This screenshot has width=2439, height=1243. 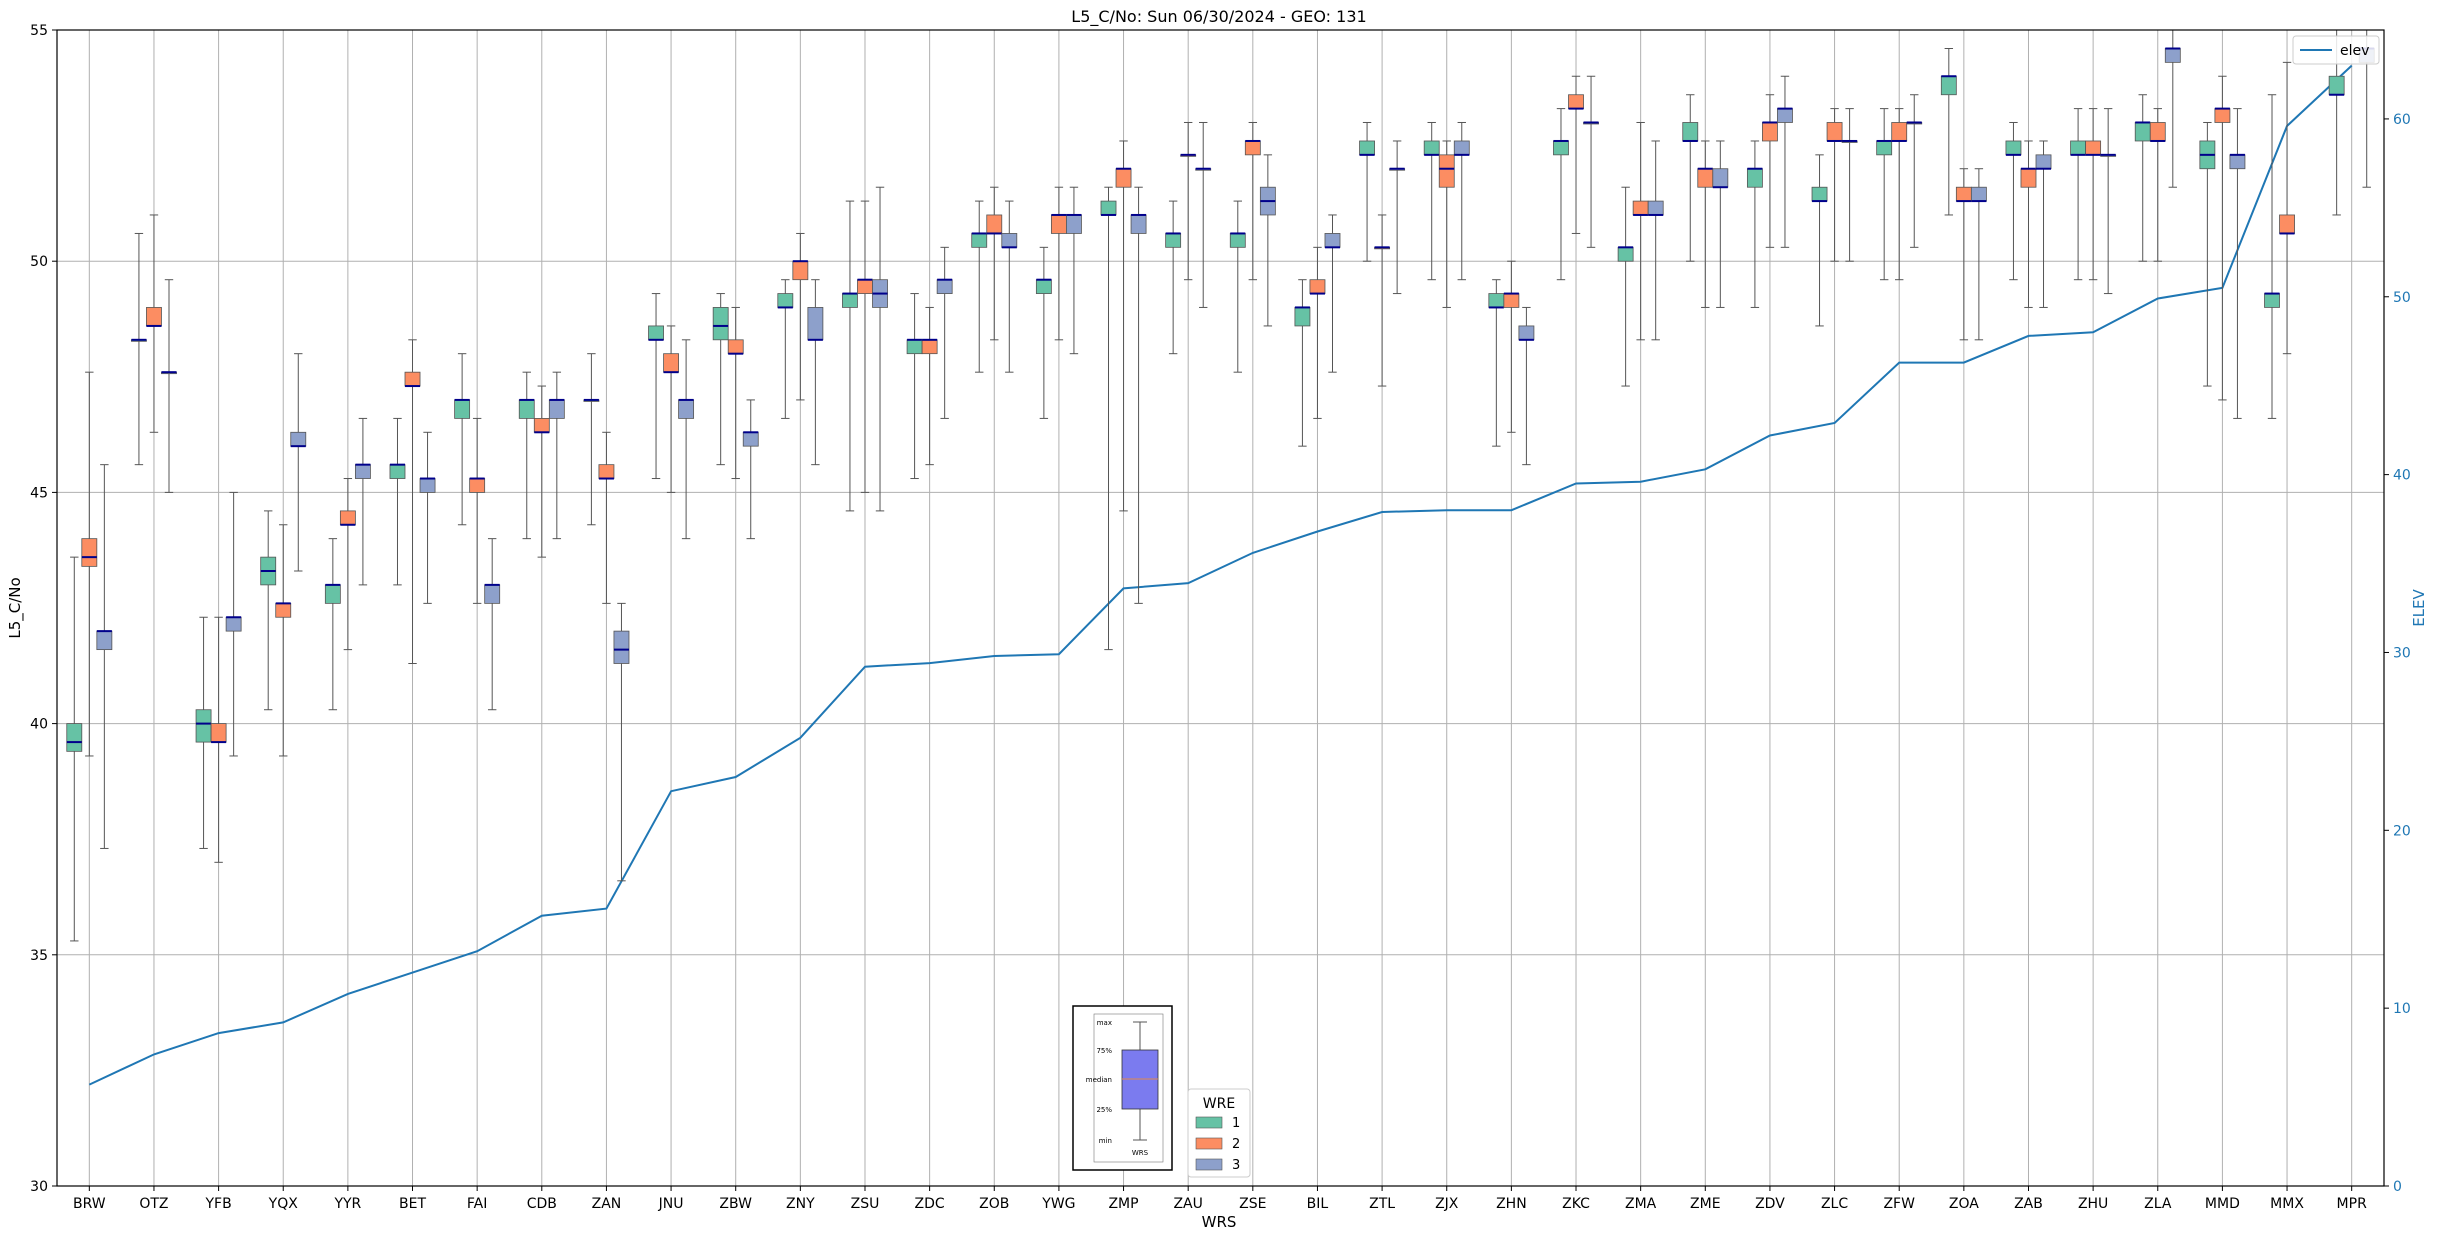 What do you see at coordinates (1219, 1222) in the screenshot?
I see `x-axis-label: WRS` at bounding box center [1219, 1222].